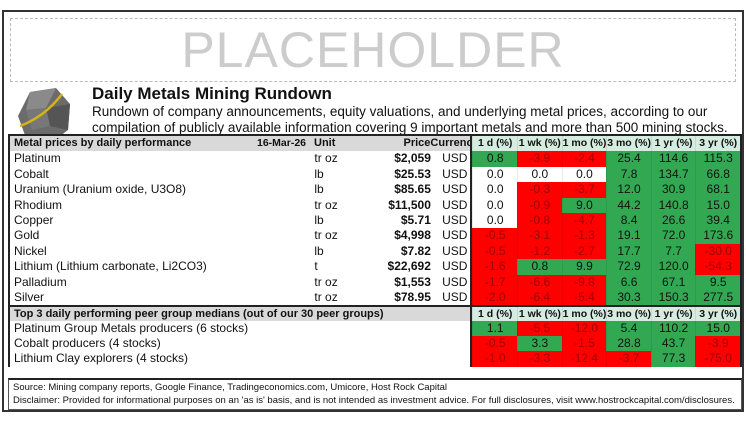 This screenshot has width=746, height=421. Describe the element at coordinates (628, 190) in the screenshot. I see `pct-cell: 12.0` at that location.